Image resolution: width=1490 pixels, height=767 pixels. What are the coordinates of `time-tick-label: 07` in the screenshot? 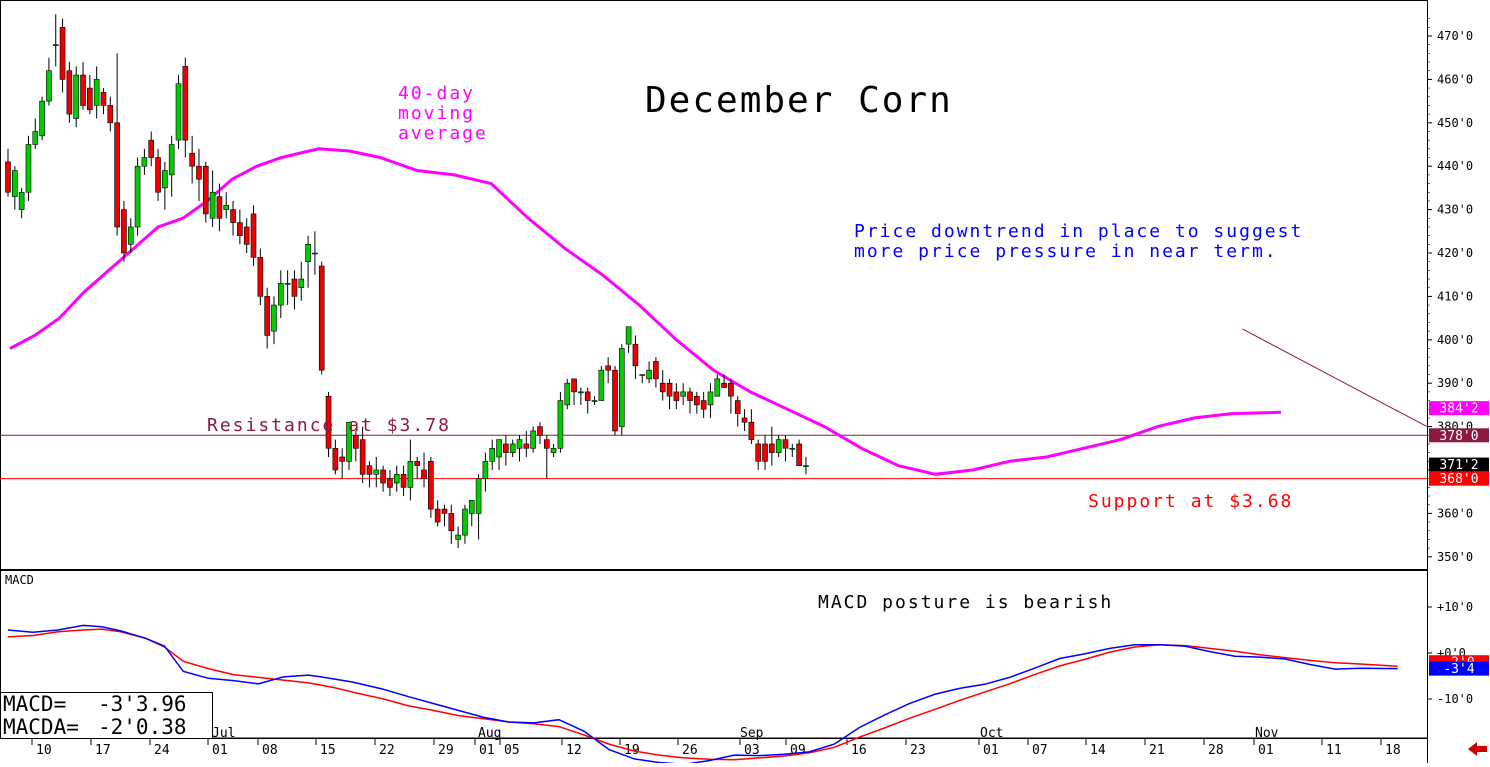 It's located at (1040, 750).